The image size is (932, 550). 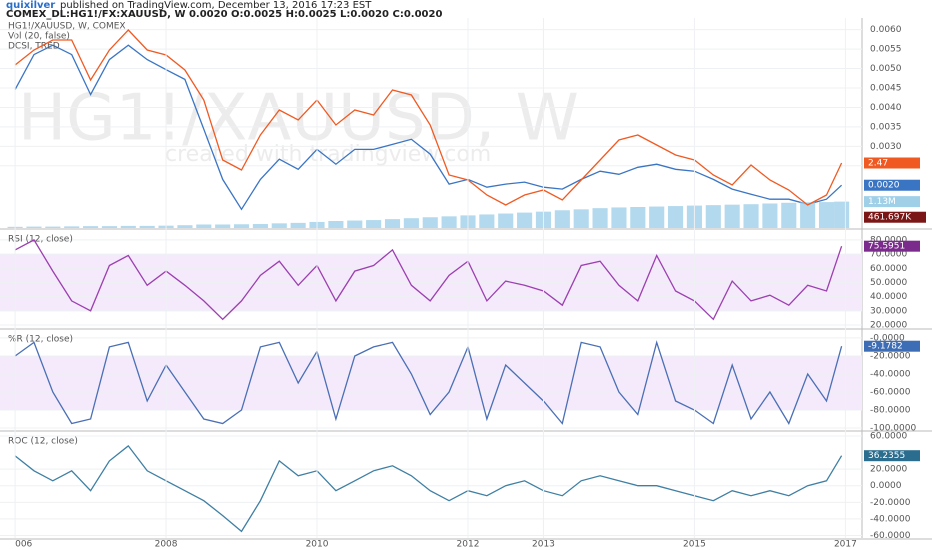 What do you see at coordinates (884, 186) in the screenshot?
I see `price-badge-label: 0.0020` at bounding box center [884, 186].